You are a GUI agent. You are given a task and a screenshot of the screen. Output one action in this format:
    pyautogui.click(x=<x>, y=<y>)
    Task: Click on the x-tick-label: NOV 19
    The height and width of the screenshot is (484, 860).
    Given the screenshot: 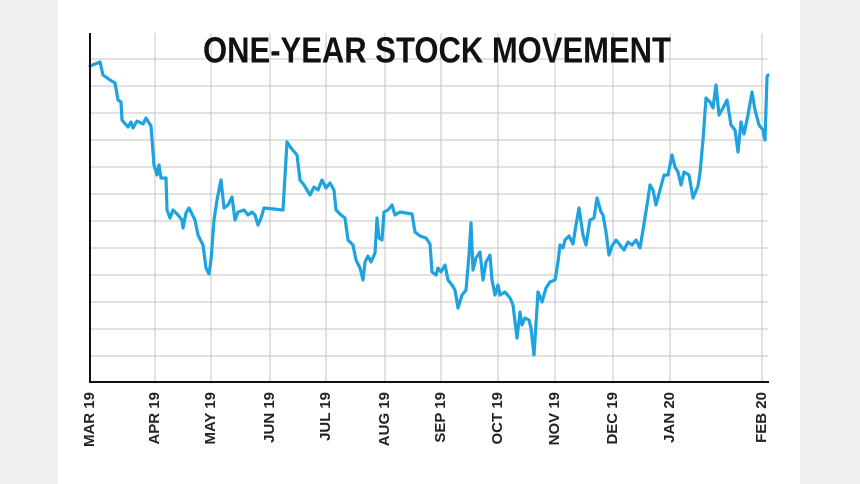 What is the action you would take?
    pyautogui.click(x=554, y=418)
    